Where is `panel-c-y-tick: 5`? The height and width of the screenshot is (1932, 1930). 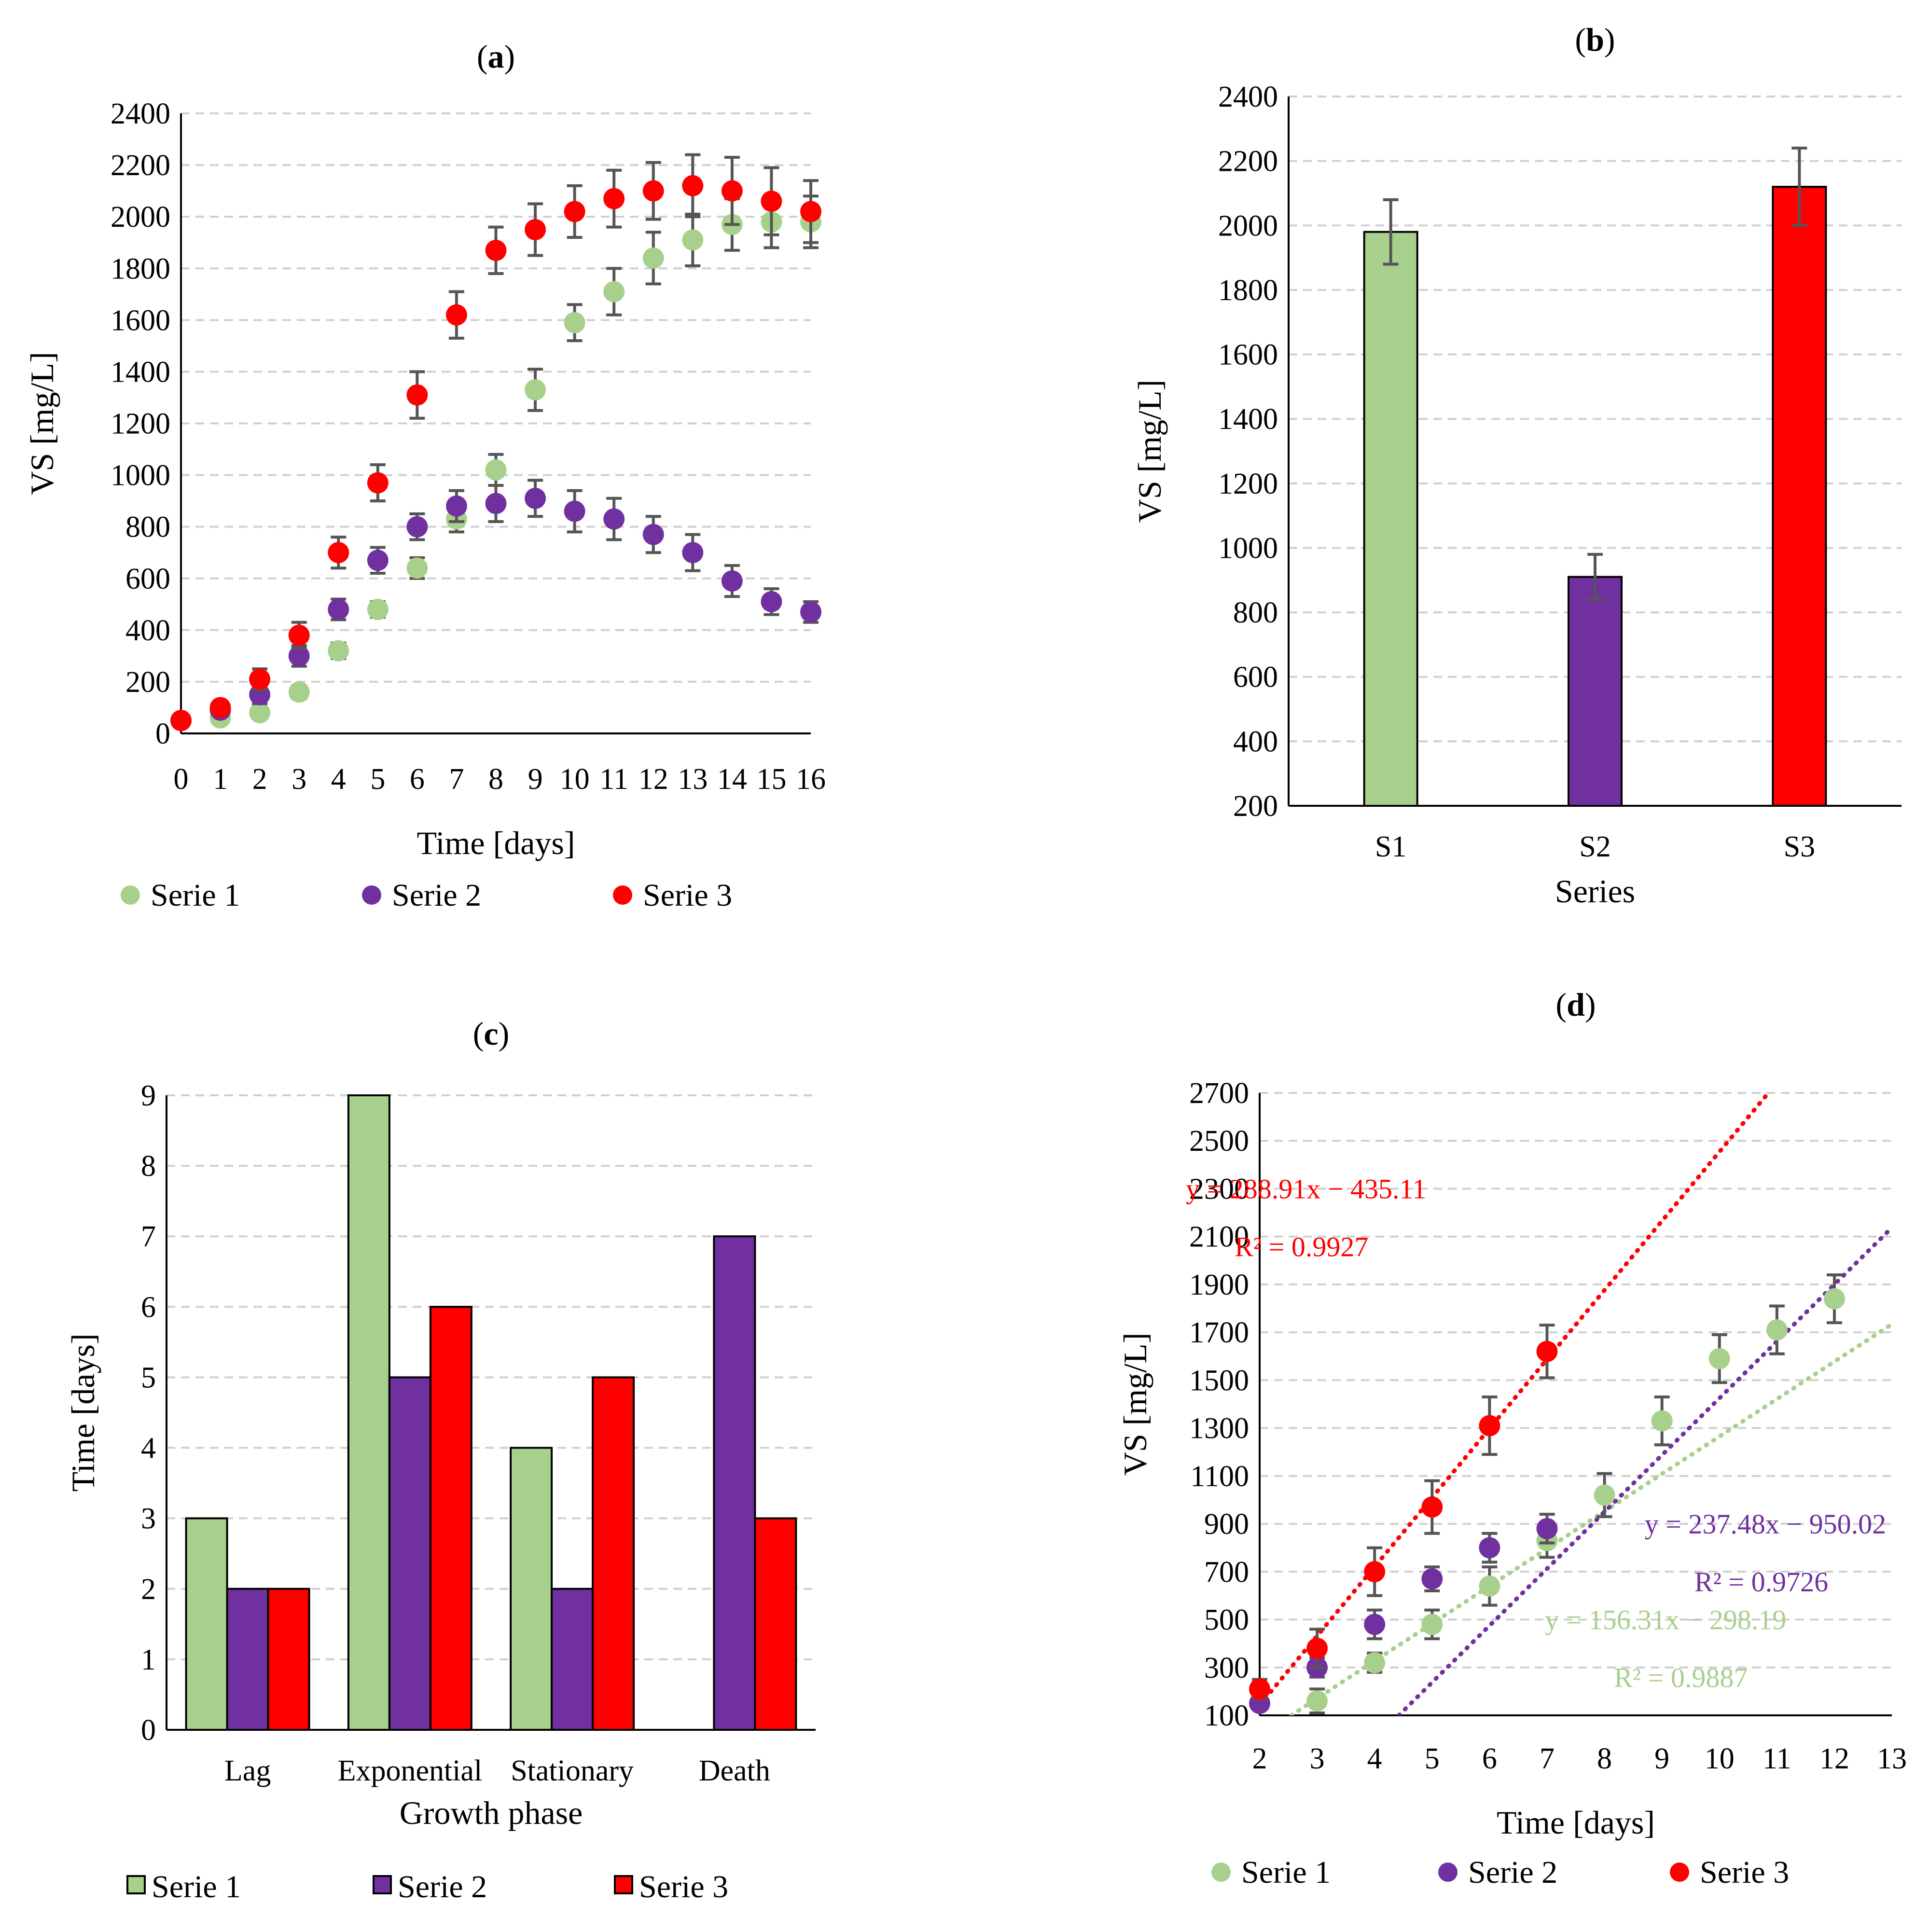
panel-c-y-tick: 5 is located at coordinates (148, 1377).